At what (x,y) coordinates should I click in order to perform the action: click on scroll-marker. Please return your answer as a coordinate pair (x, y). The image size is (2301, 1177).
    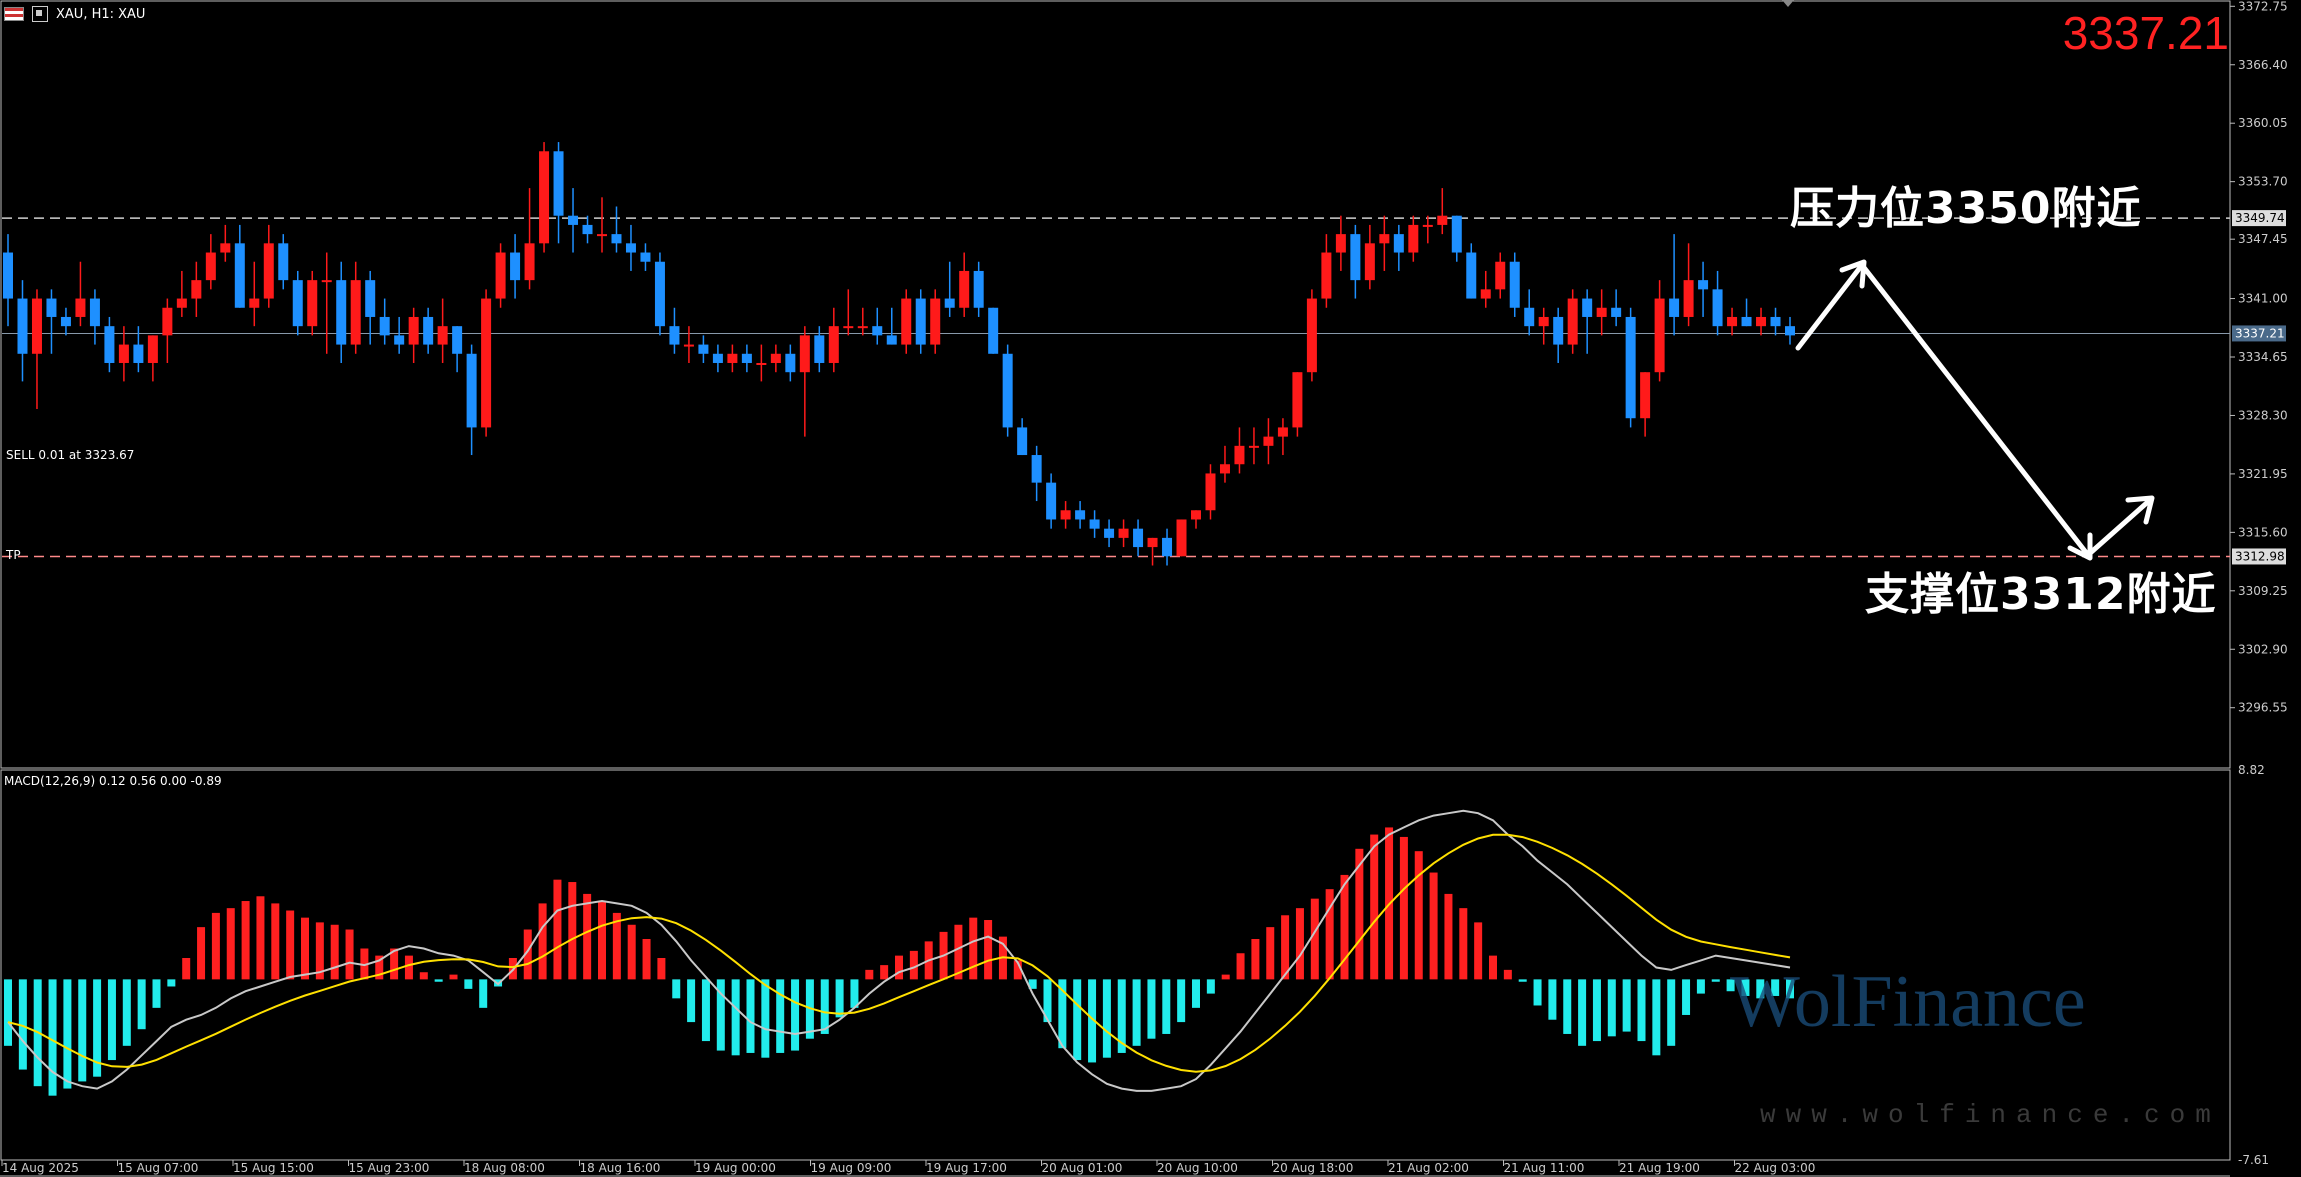
    Looking at the image, I should click on (1788, 3).